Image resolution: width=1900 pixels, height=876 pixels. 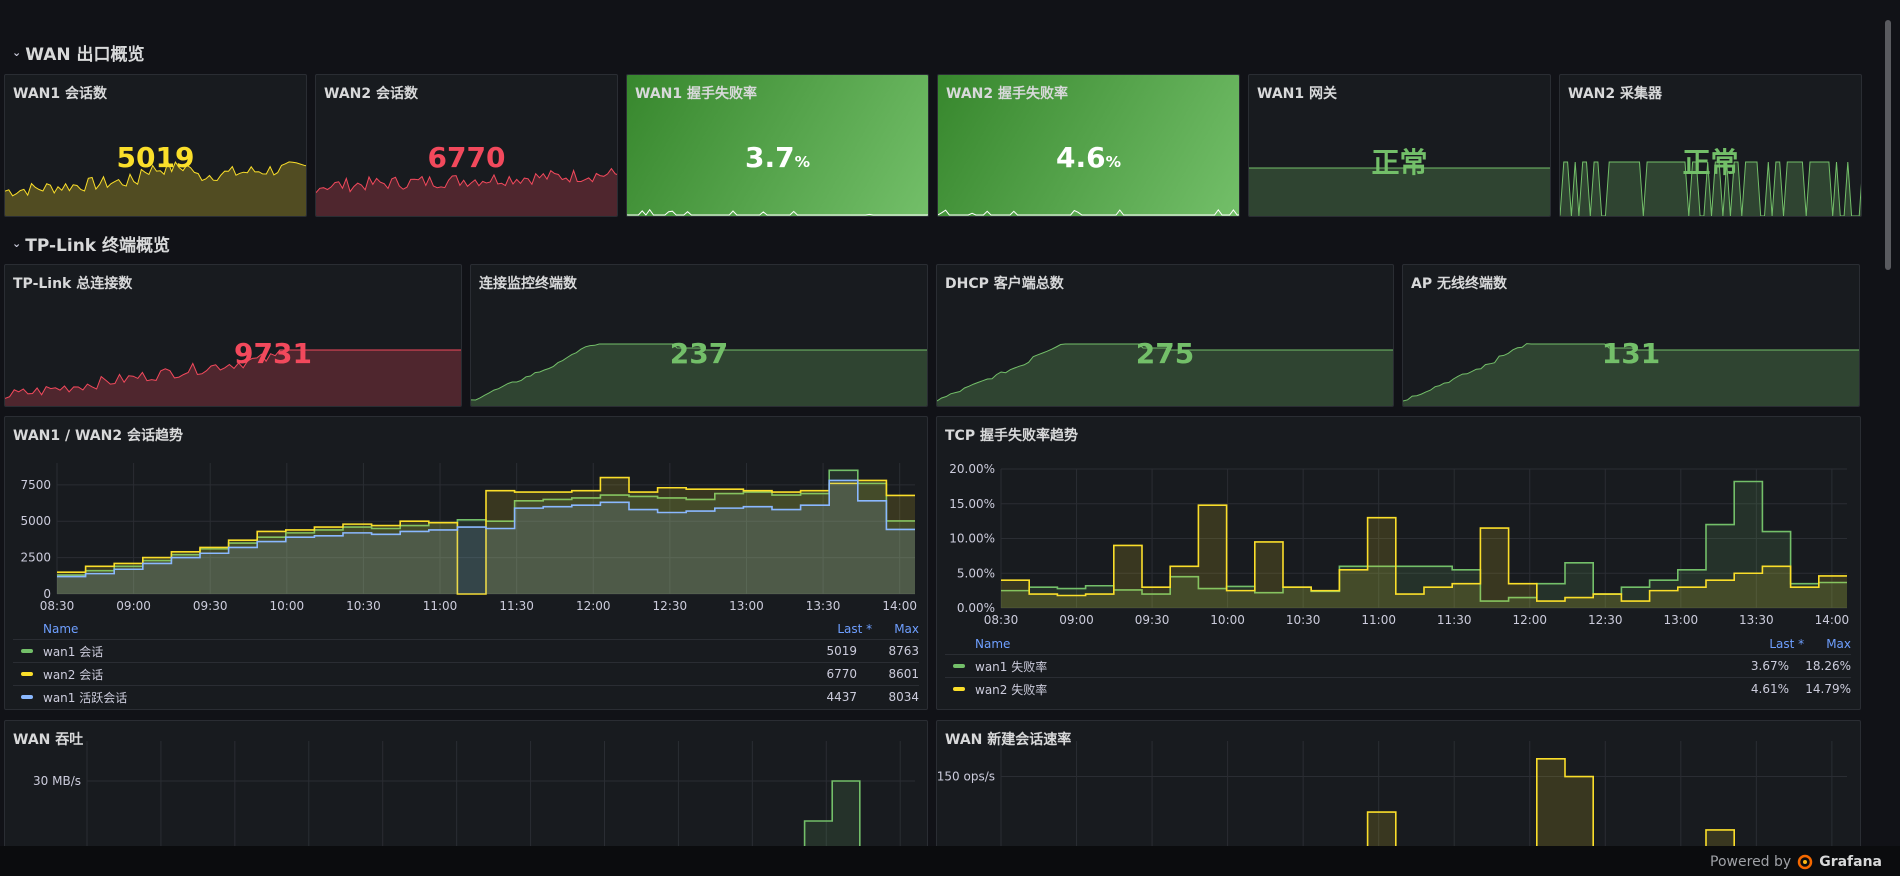 I want to click on stat-title: WAN1 会话数, so click(x=60, y=94).